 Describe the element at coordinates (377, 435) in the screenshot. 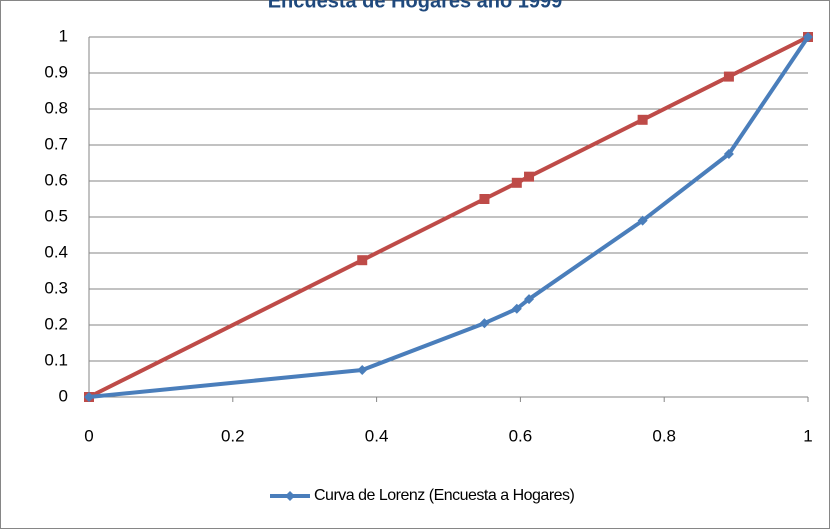

I see `x-tick-label: 0.4` at that location.